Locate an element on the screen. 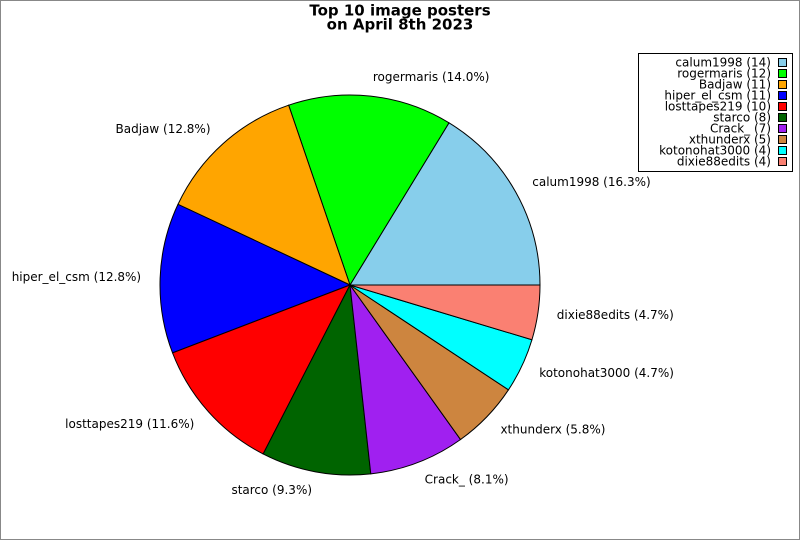  slice-label: hiper_el_csm (12.8%) is located at coordinates (76, 277).